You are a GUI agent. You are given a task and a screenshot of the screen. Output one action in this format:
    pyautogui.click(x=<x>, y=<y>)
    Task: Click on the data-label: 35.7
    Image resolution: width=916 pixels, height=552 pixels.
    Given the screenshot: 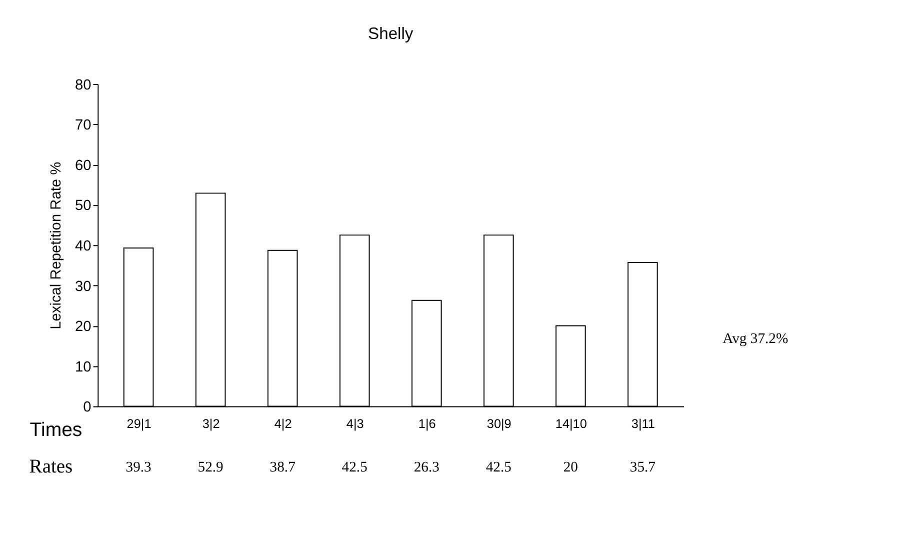 What is the action you would take?
    pyautogui.click(x=643, y=468)
    